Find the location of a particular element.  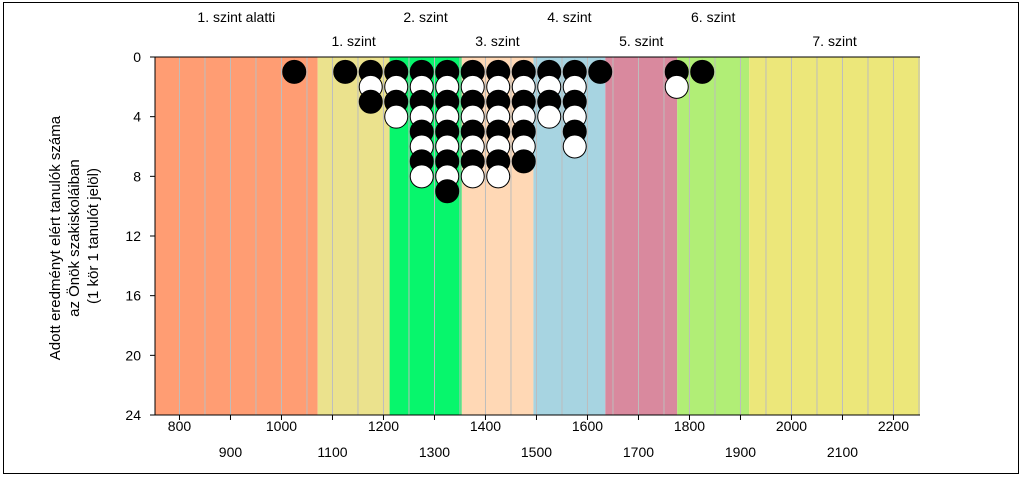

level-label-7: 6. szint is located at coordinates (713, 17).